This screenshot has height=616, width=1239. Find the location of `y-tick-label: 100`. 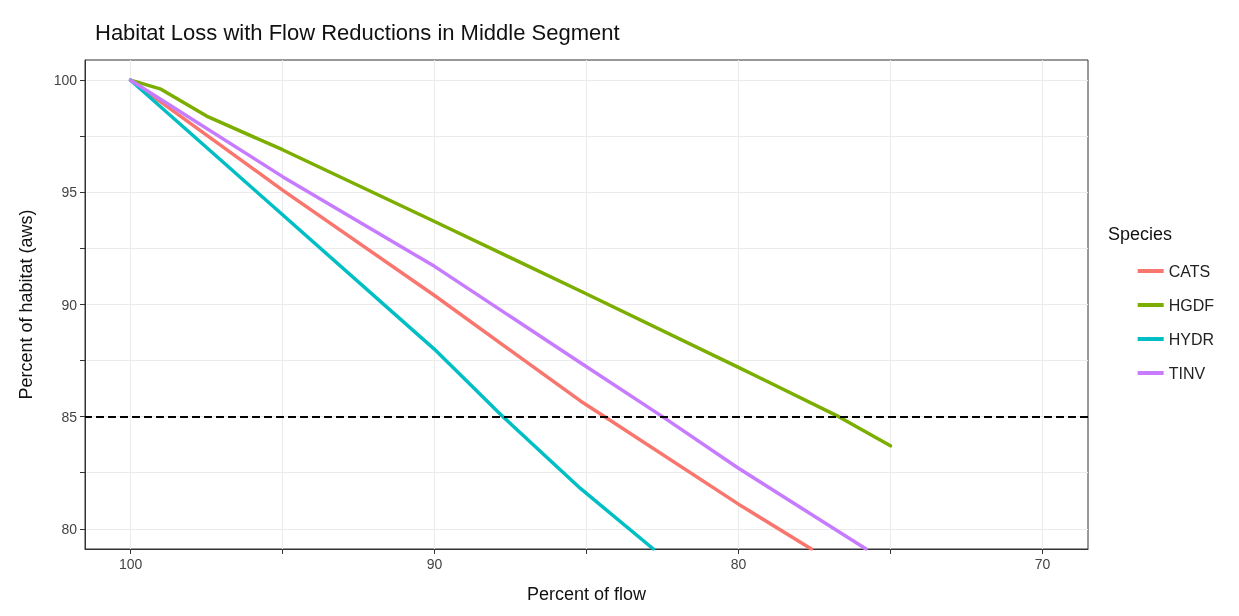

y-tick-label: 100 is located at coordinates (65, 80).